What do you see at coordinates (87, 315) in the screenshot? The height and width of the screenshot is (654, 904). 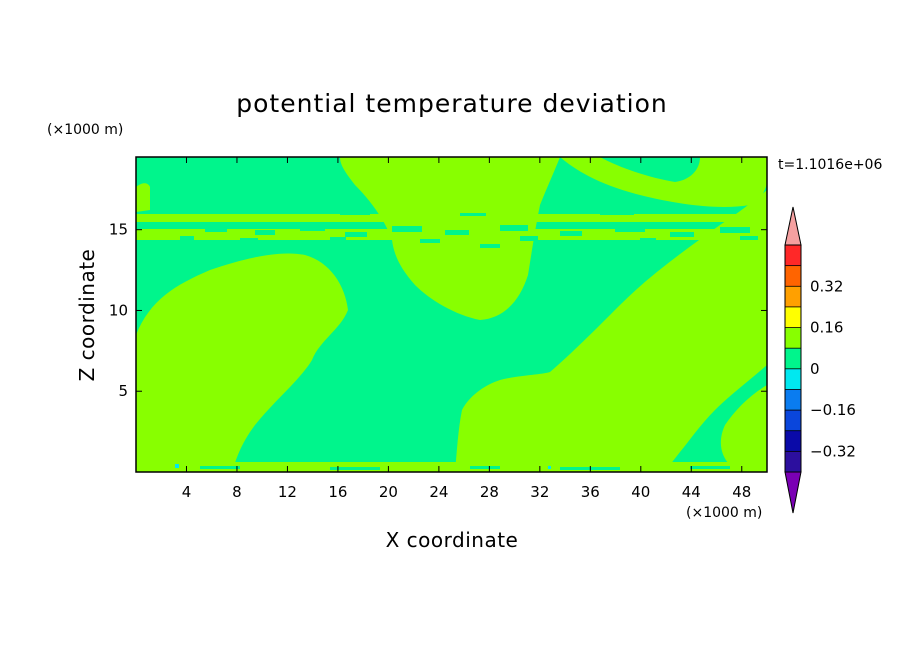 I see `y-axis-label: Z coordinate` at bounding box center [87, 315].